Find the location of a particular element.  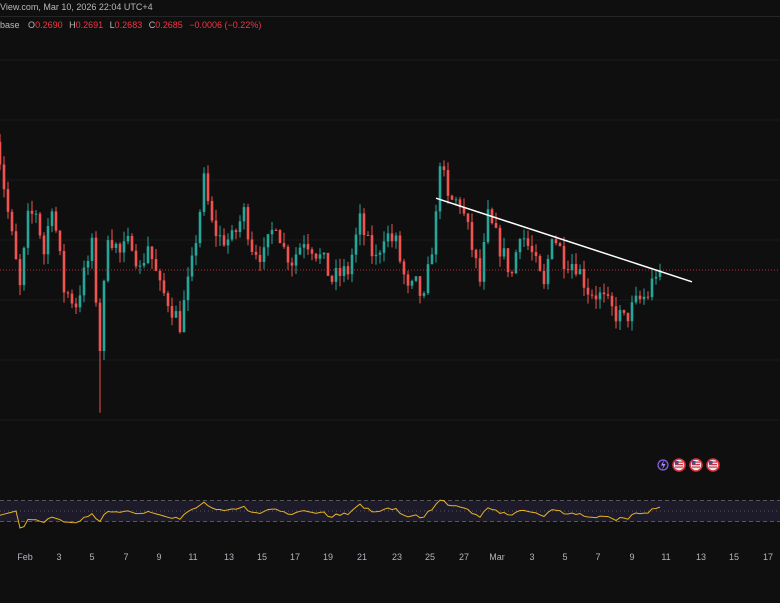

rsi-panel is located at coordinates (390, 514).